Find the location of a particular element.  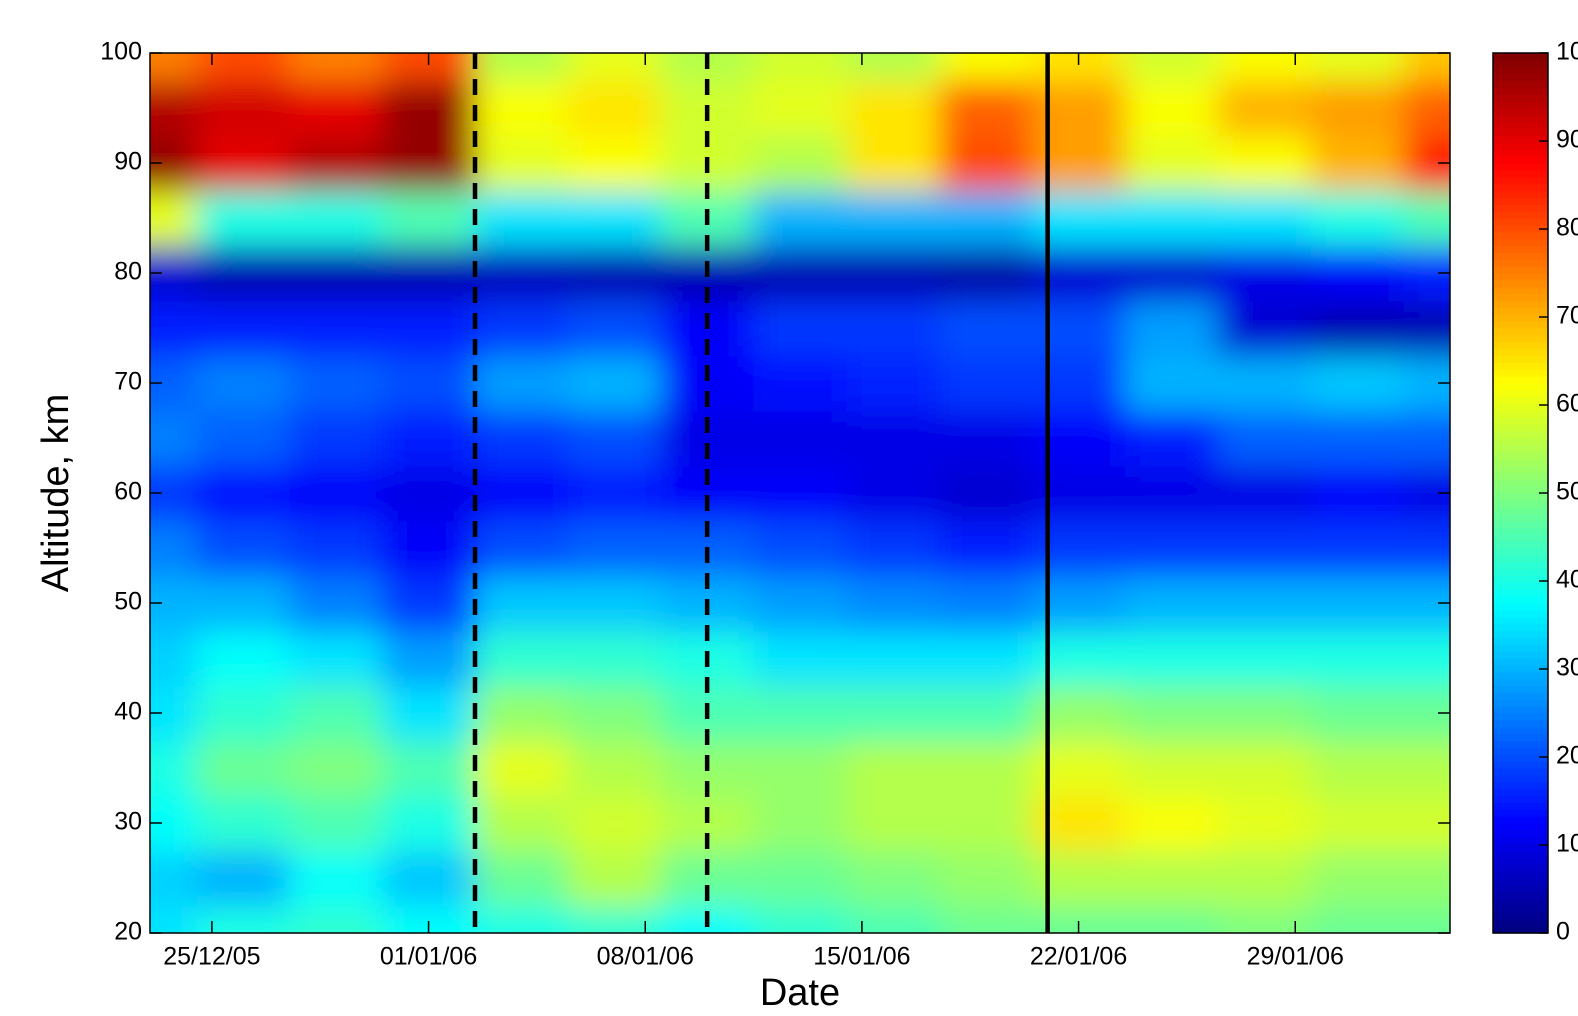

colorbar-tick-label: 90 is located at coordinates (1567, 140).